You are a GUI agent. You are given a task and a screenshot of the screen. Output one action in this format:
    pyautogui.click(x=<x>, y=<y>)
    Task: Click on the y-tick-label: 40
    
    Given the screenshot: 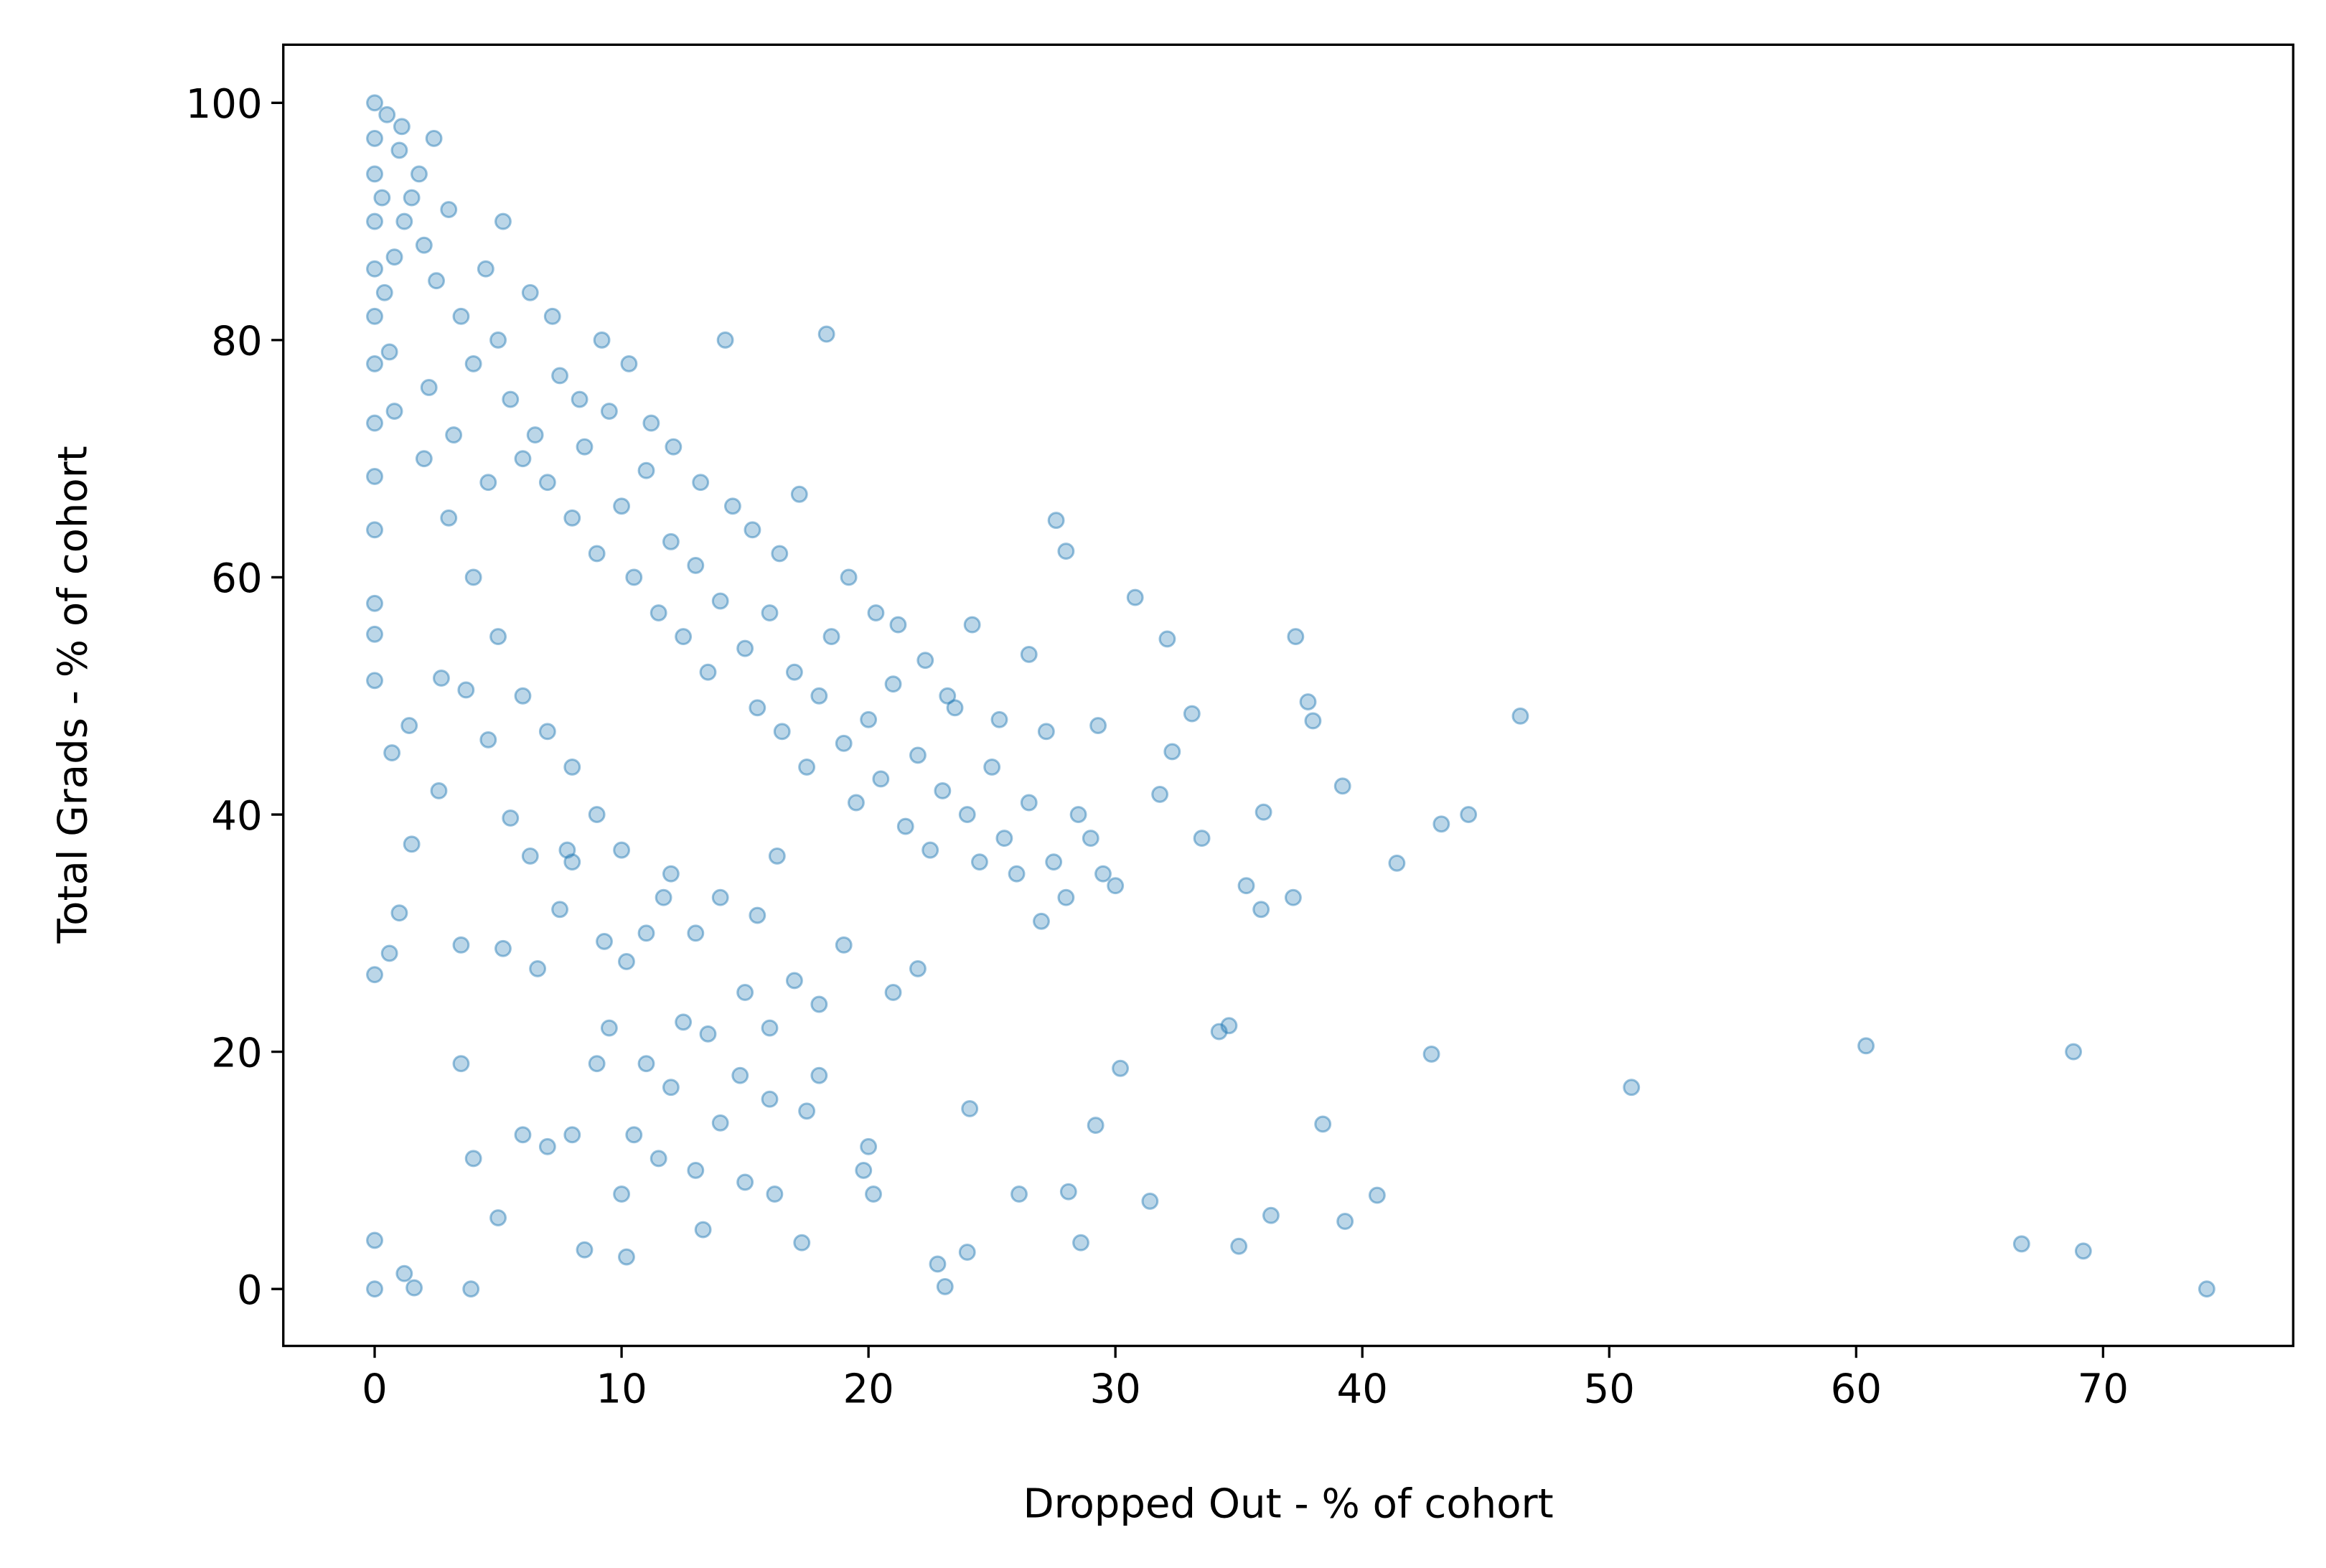 What is the action you would take?
    pyautogui.click(x=236, y=816)
    